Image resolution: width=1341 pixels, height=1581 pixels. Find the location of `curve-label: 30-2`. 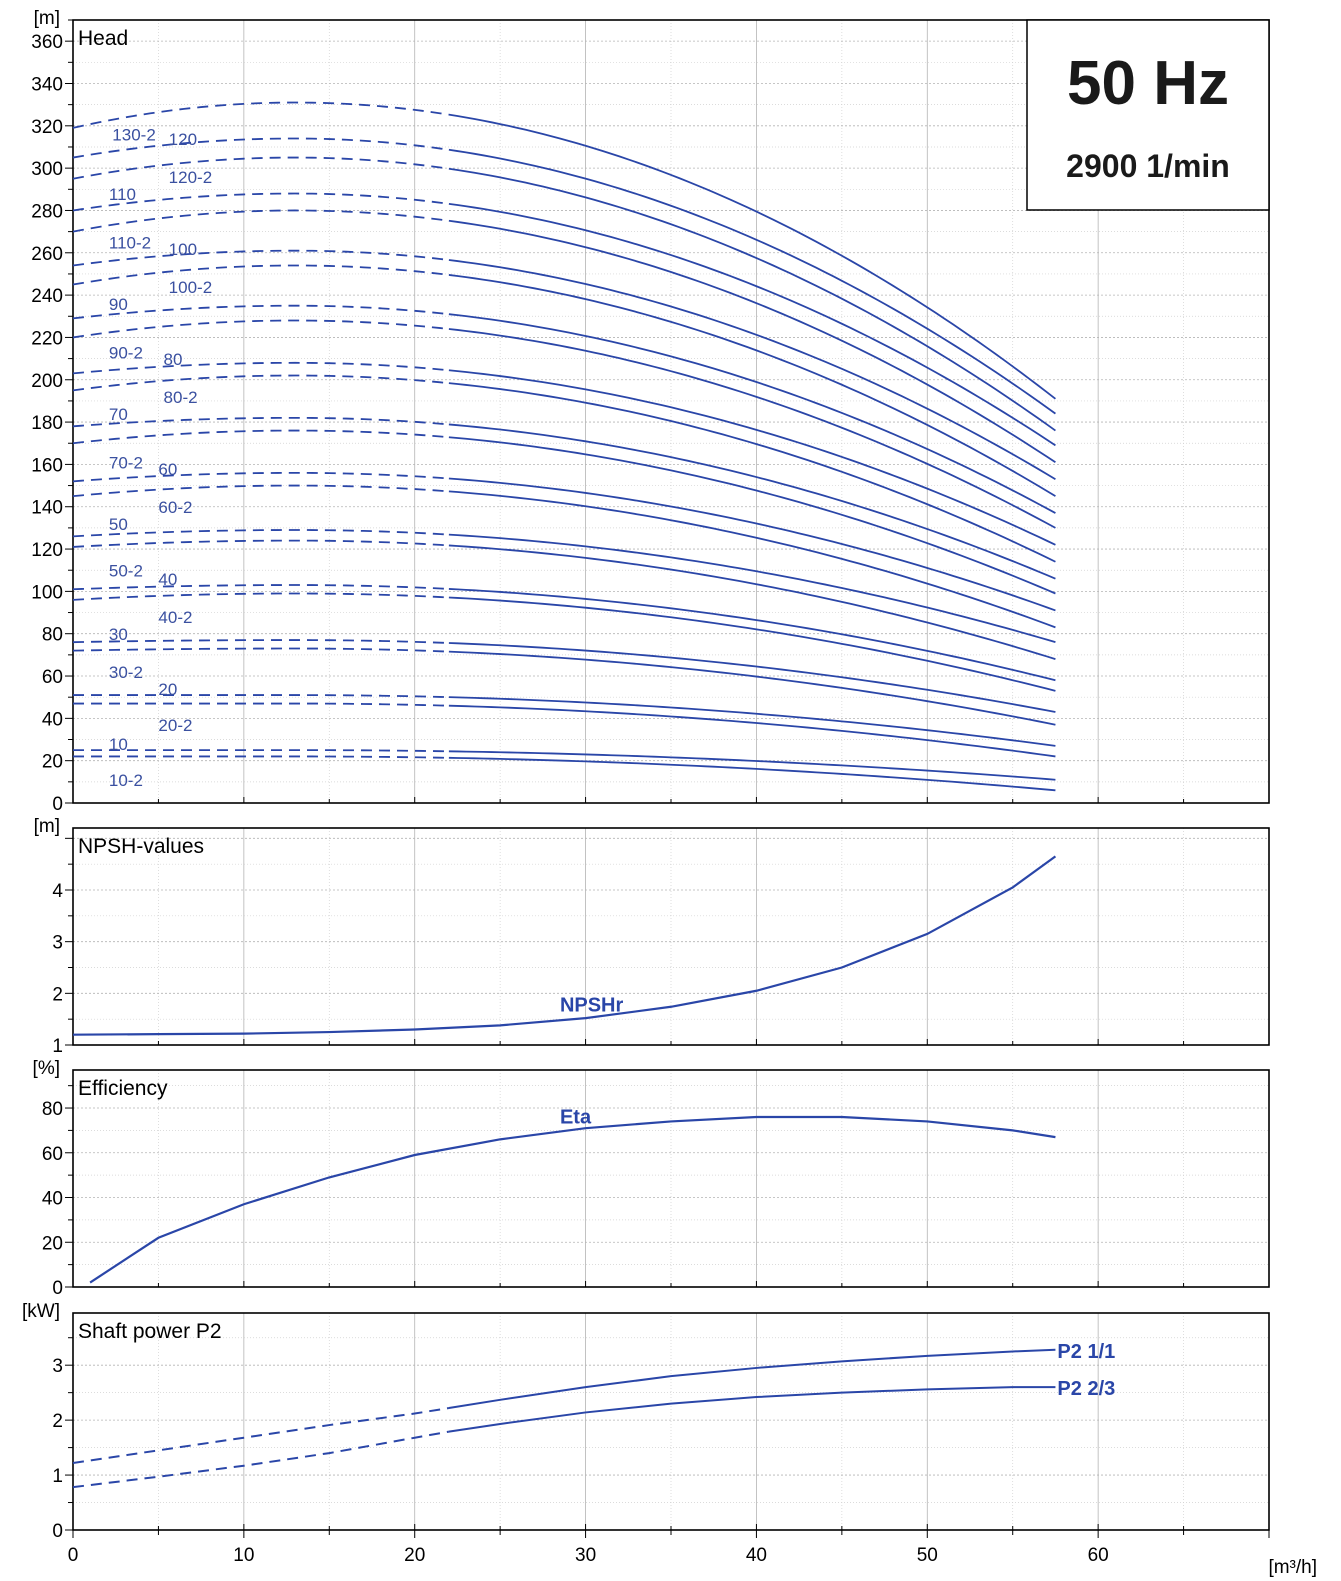

curve-label: 30-2 is located at coordinates (126, 672).